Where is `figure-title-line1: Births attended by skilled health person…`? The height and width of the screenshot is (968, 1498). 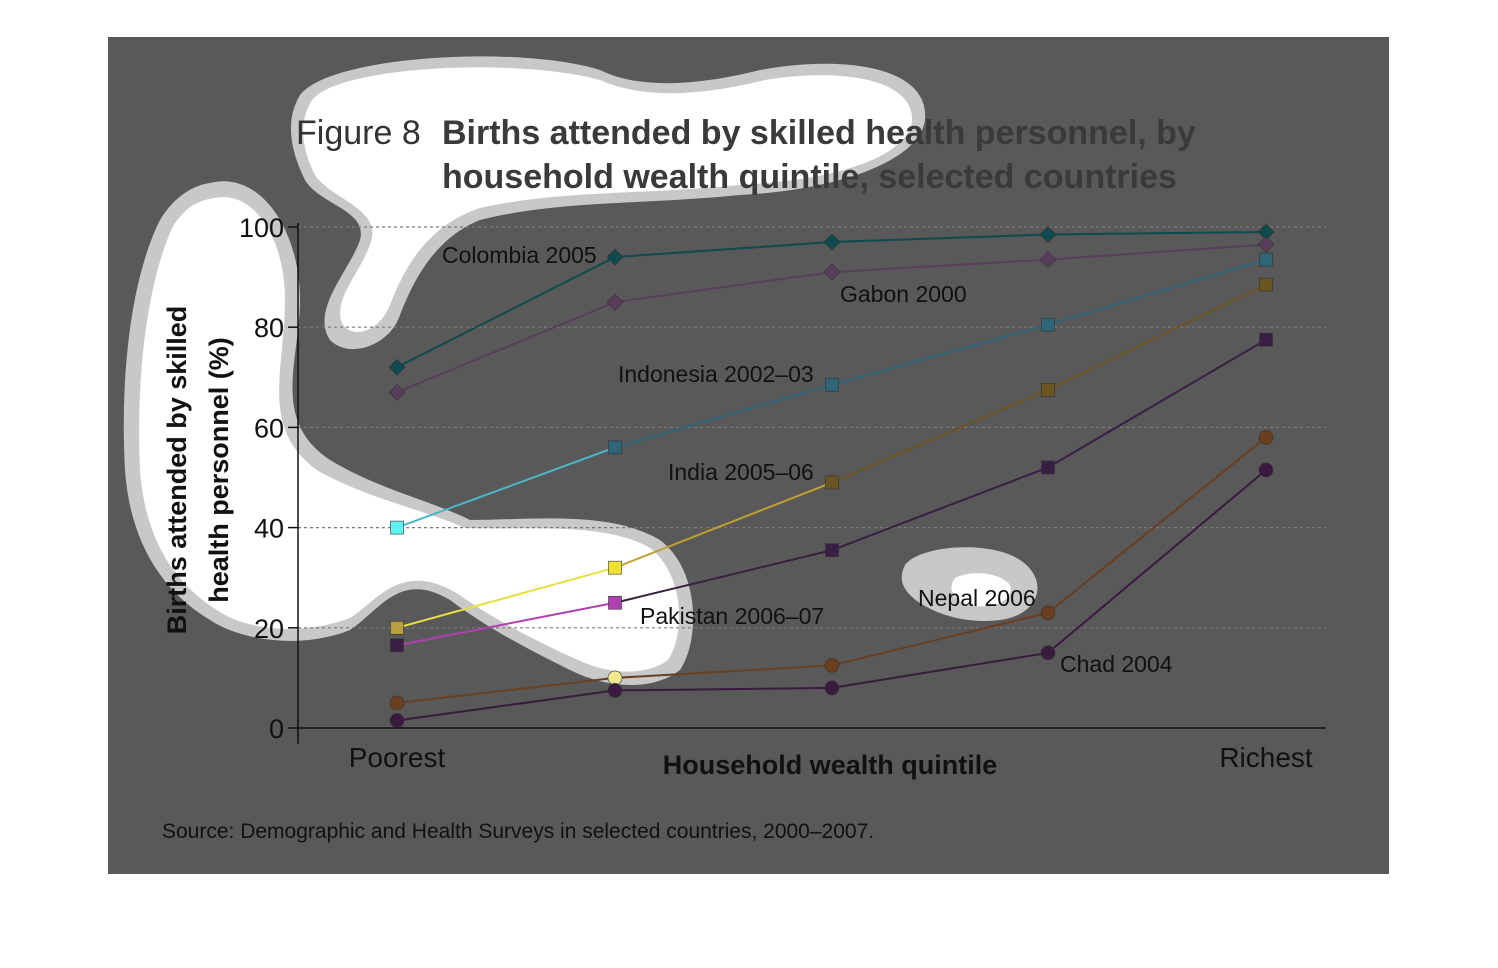 figure-title-line1: Births attended by skilled health person… is located at coordinates (819, 133).